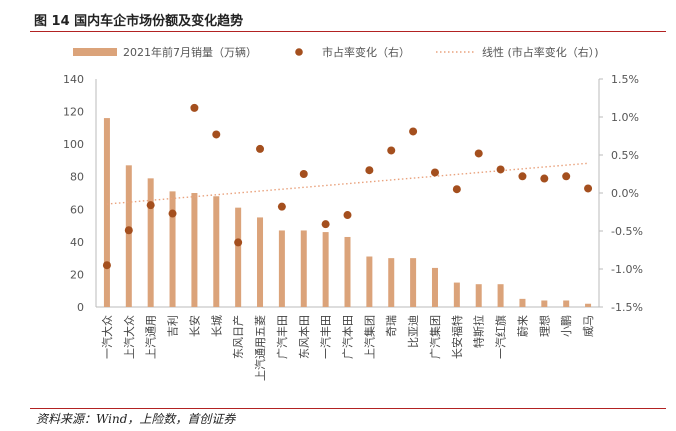 This screenshot has height=431, width=676. I want to click on figure-title: 图 14 国内车企市场份额及变化趋势, so click(139, 21).